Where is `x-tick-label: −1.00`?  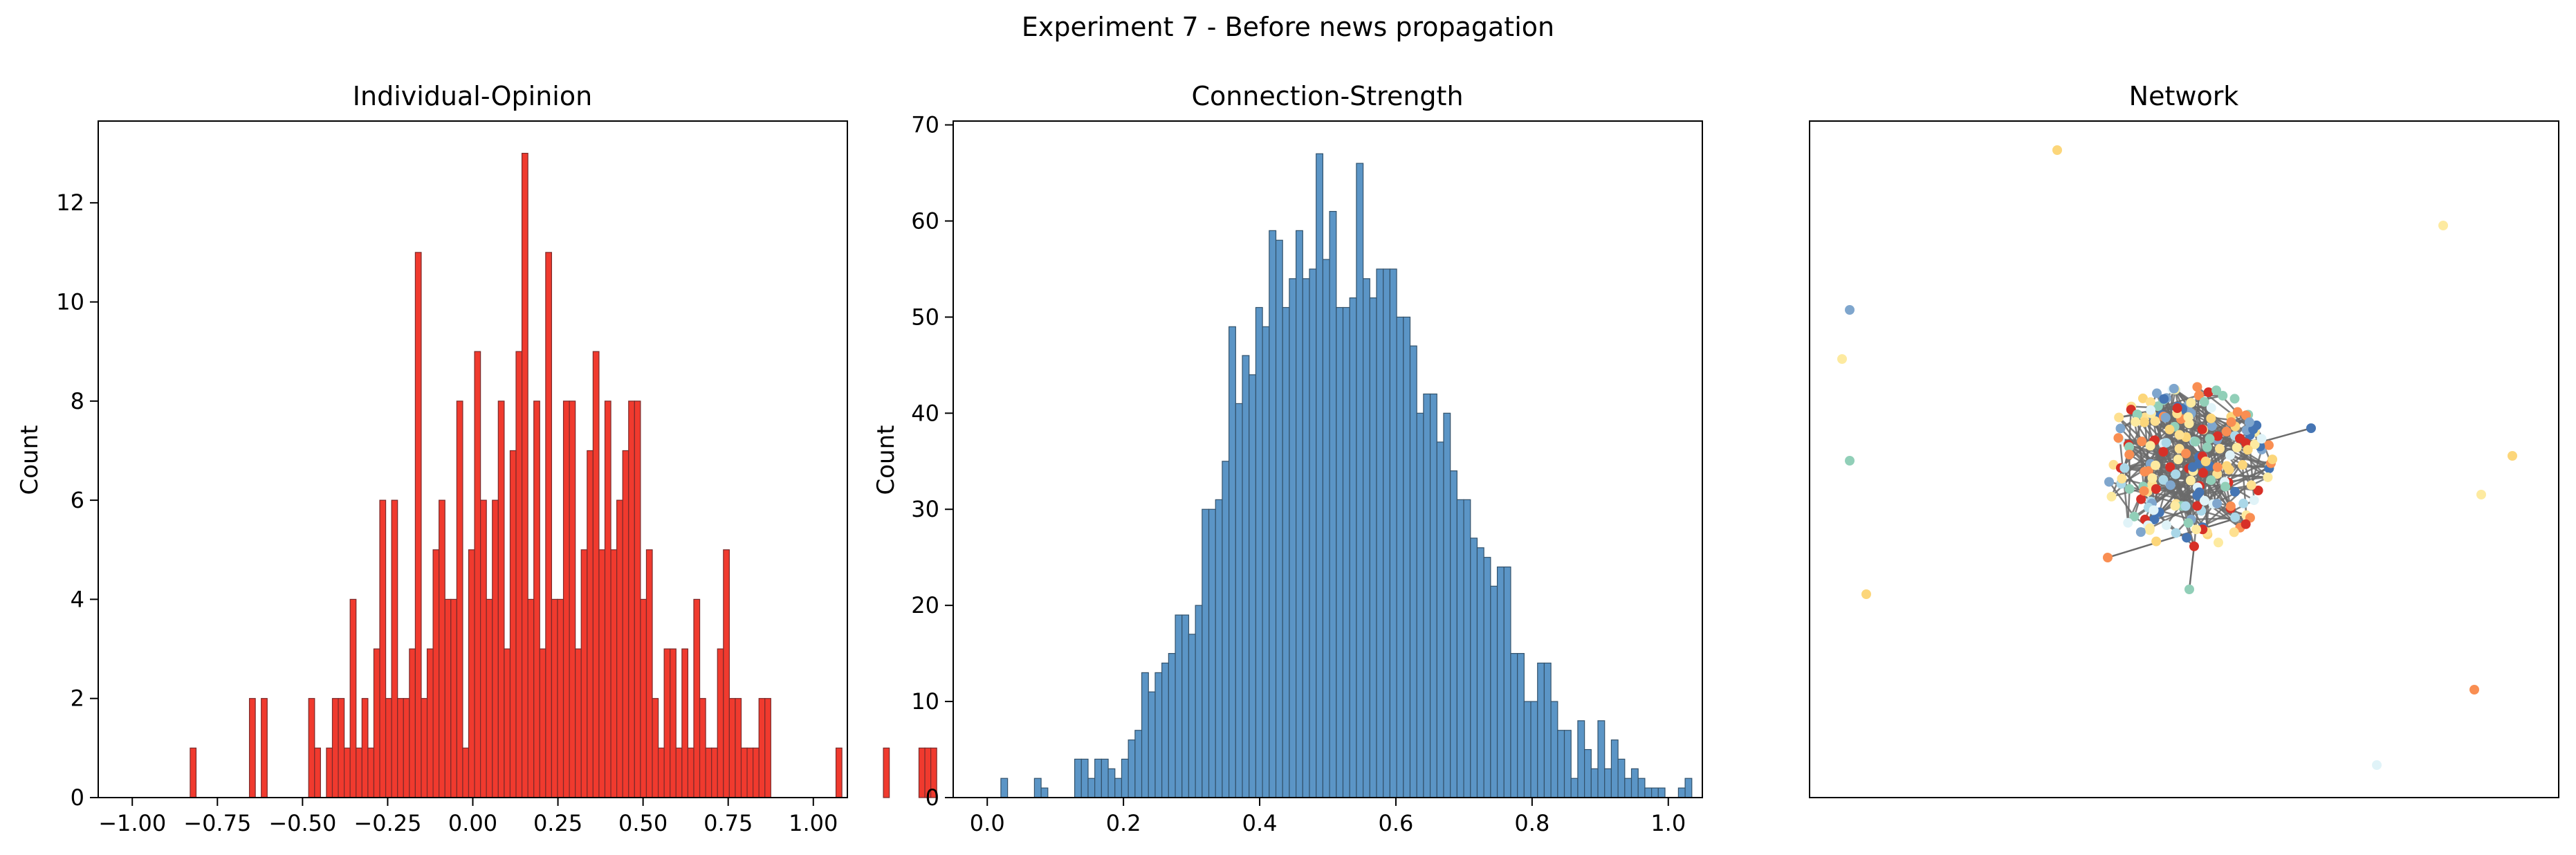 x-tick-label: −1.00 is located at coordinates (132, 823).